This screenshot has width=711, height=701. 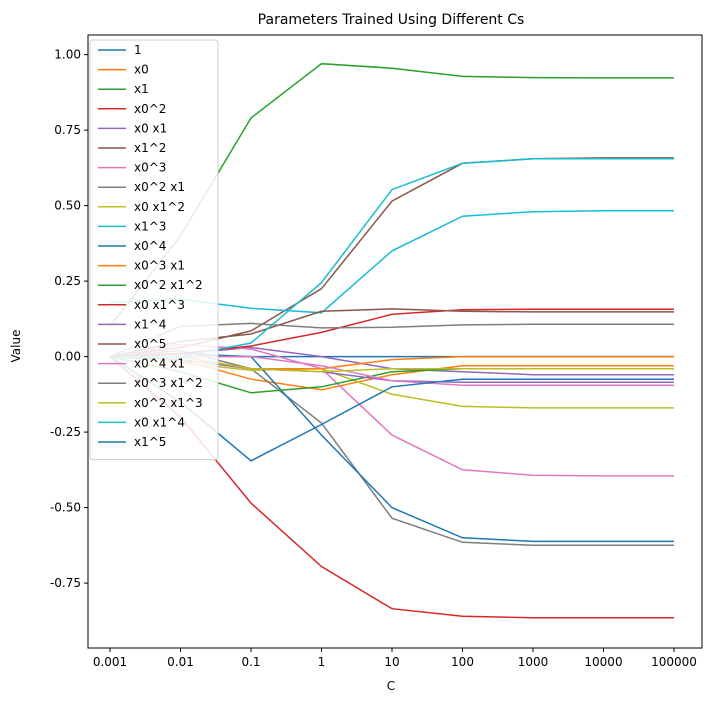 I want to click on y-tick-label: -0.50, so click(x=65, y=508).